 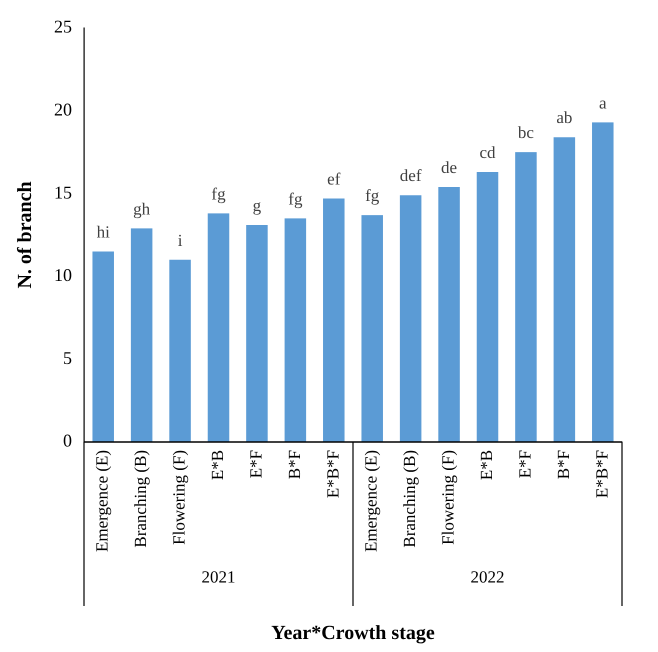 I want to click on data-label: cd, so click(x=487, y=152).